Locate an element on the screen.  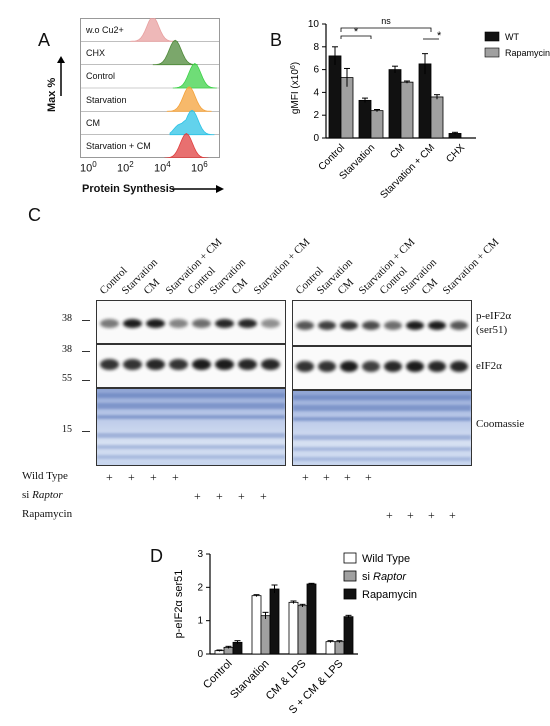
mw-label-top: 38 is located at coordinates (67, 318).